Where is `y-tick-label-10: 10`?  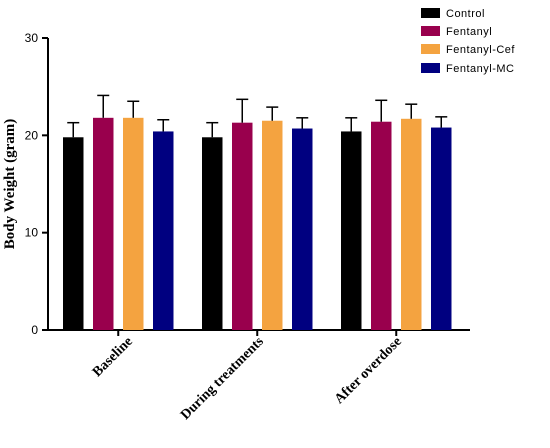 y-tick-label-10: 10 is located at coordinates (32, 233).